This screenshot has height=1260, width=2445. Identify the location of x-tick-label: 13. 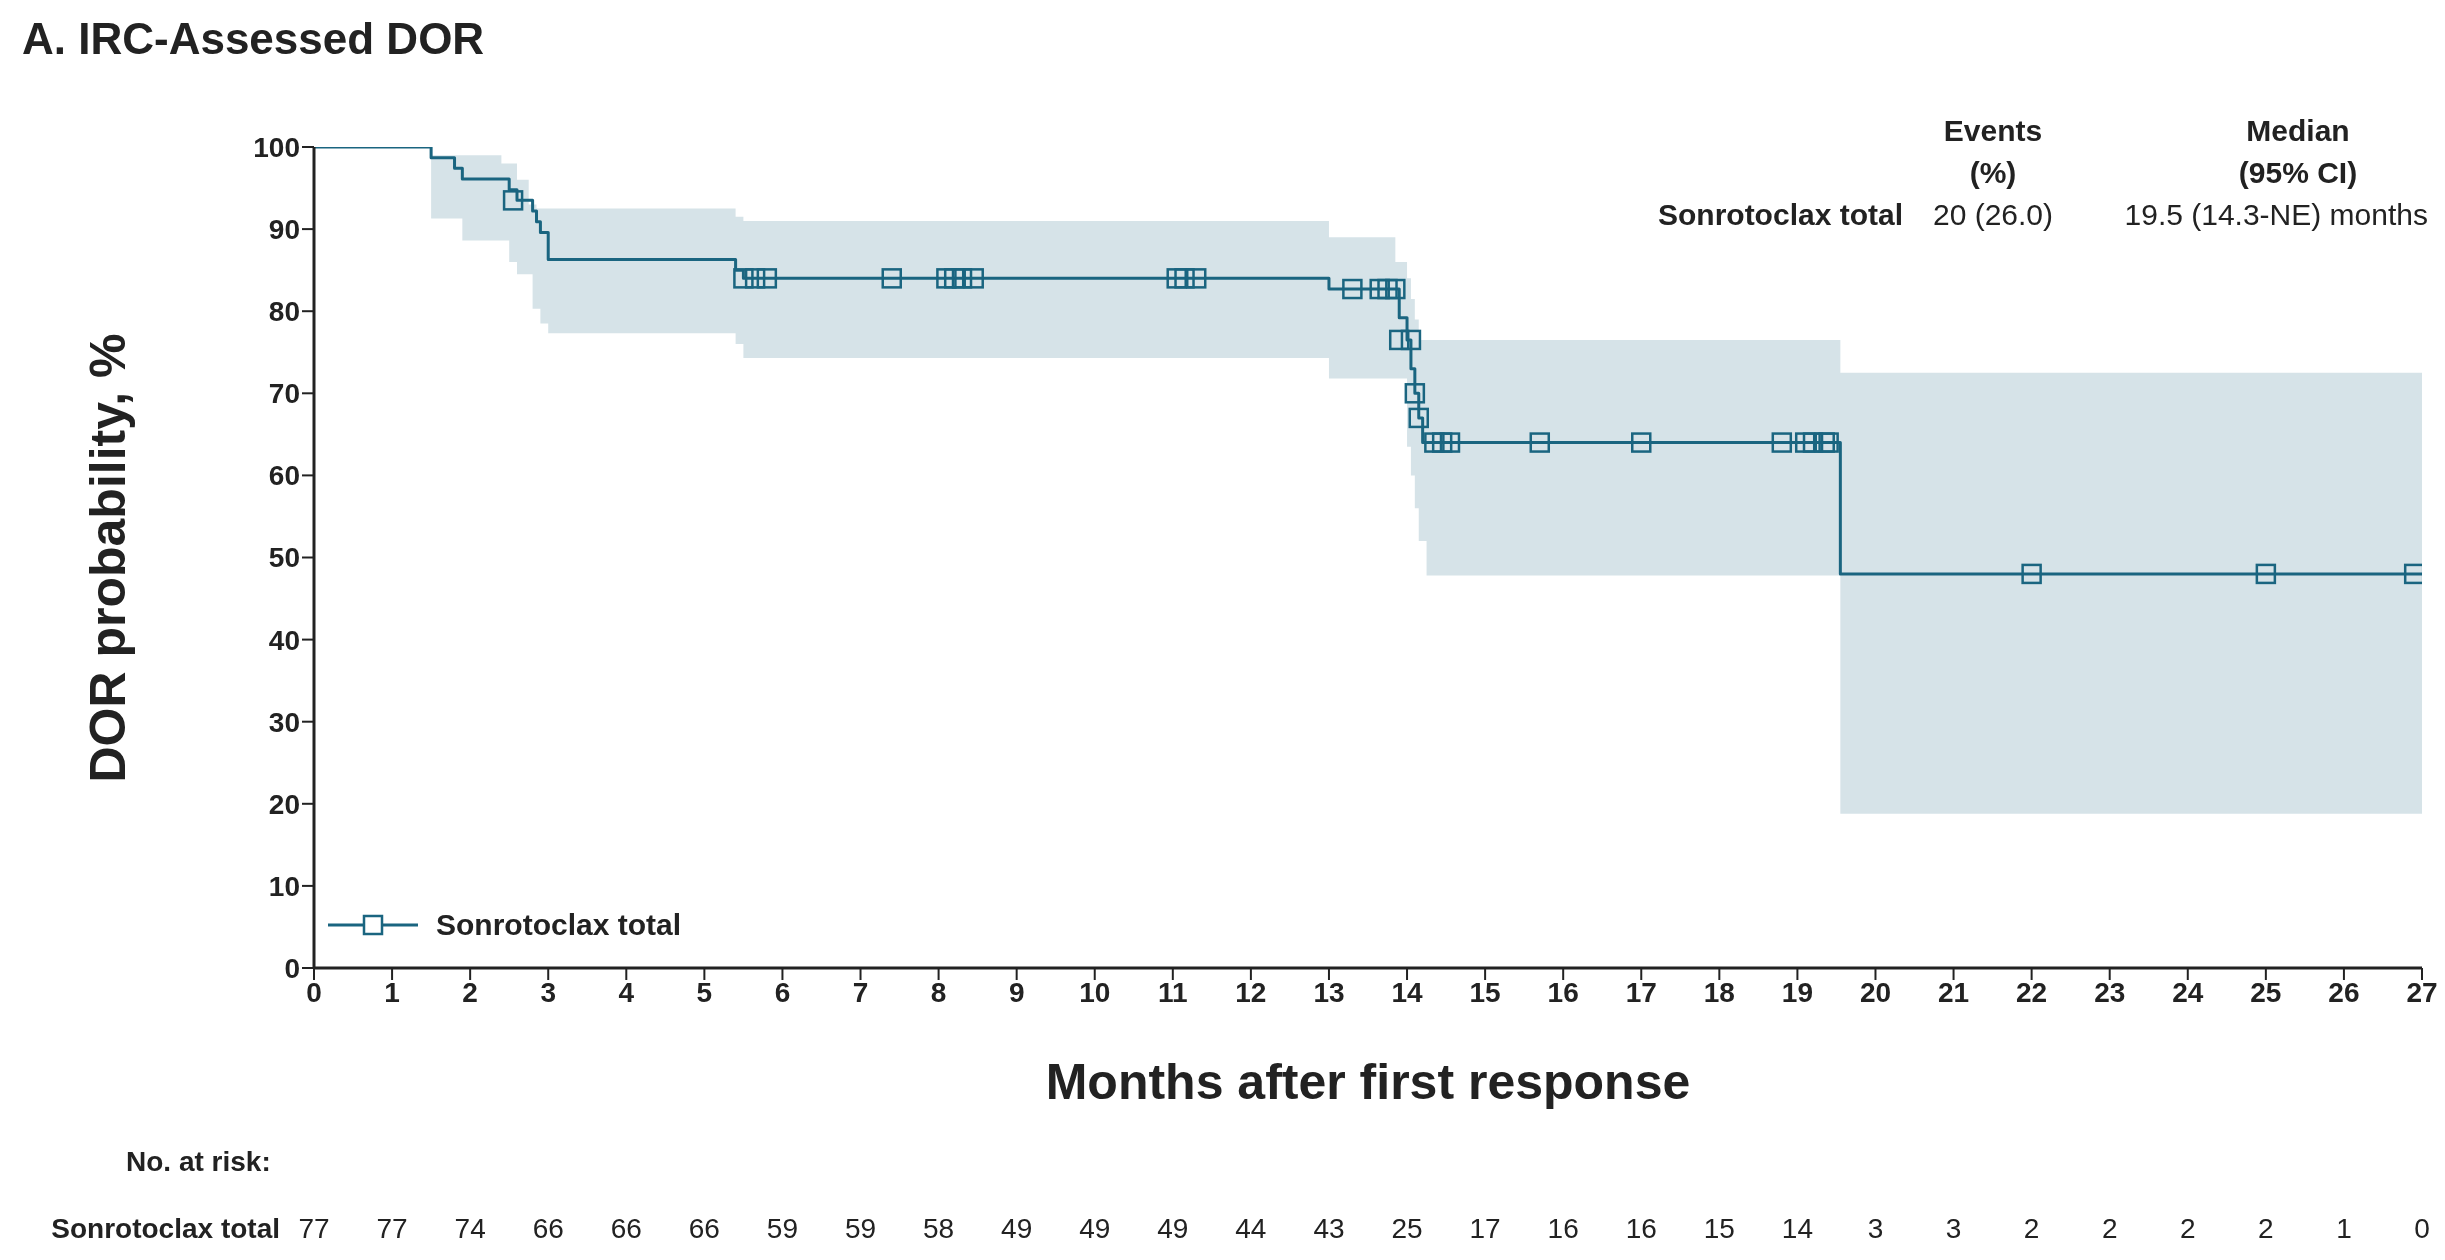
(1329, 992).